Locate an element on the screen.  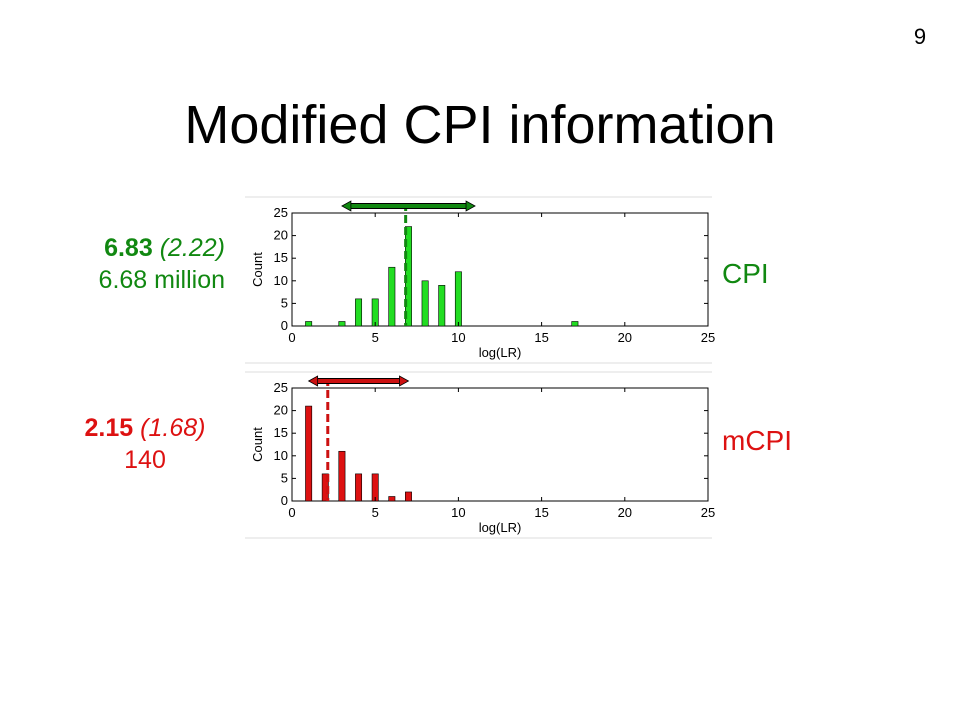
cpi-ylabel: Count is located at coordinates (257, 269).